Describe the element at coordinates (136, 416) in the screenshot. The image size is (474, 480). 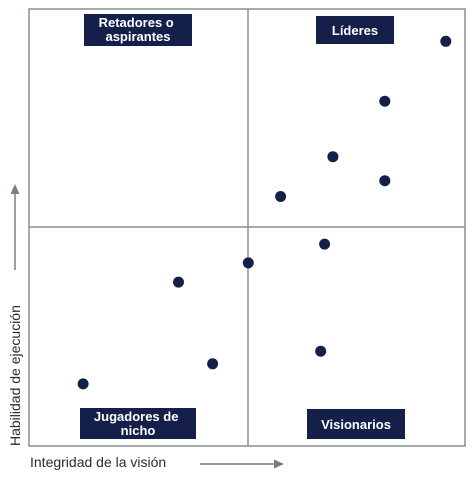
I see `quadrant-label-niche-players-line1: Jugadores de` at that location.